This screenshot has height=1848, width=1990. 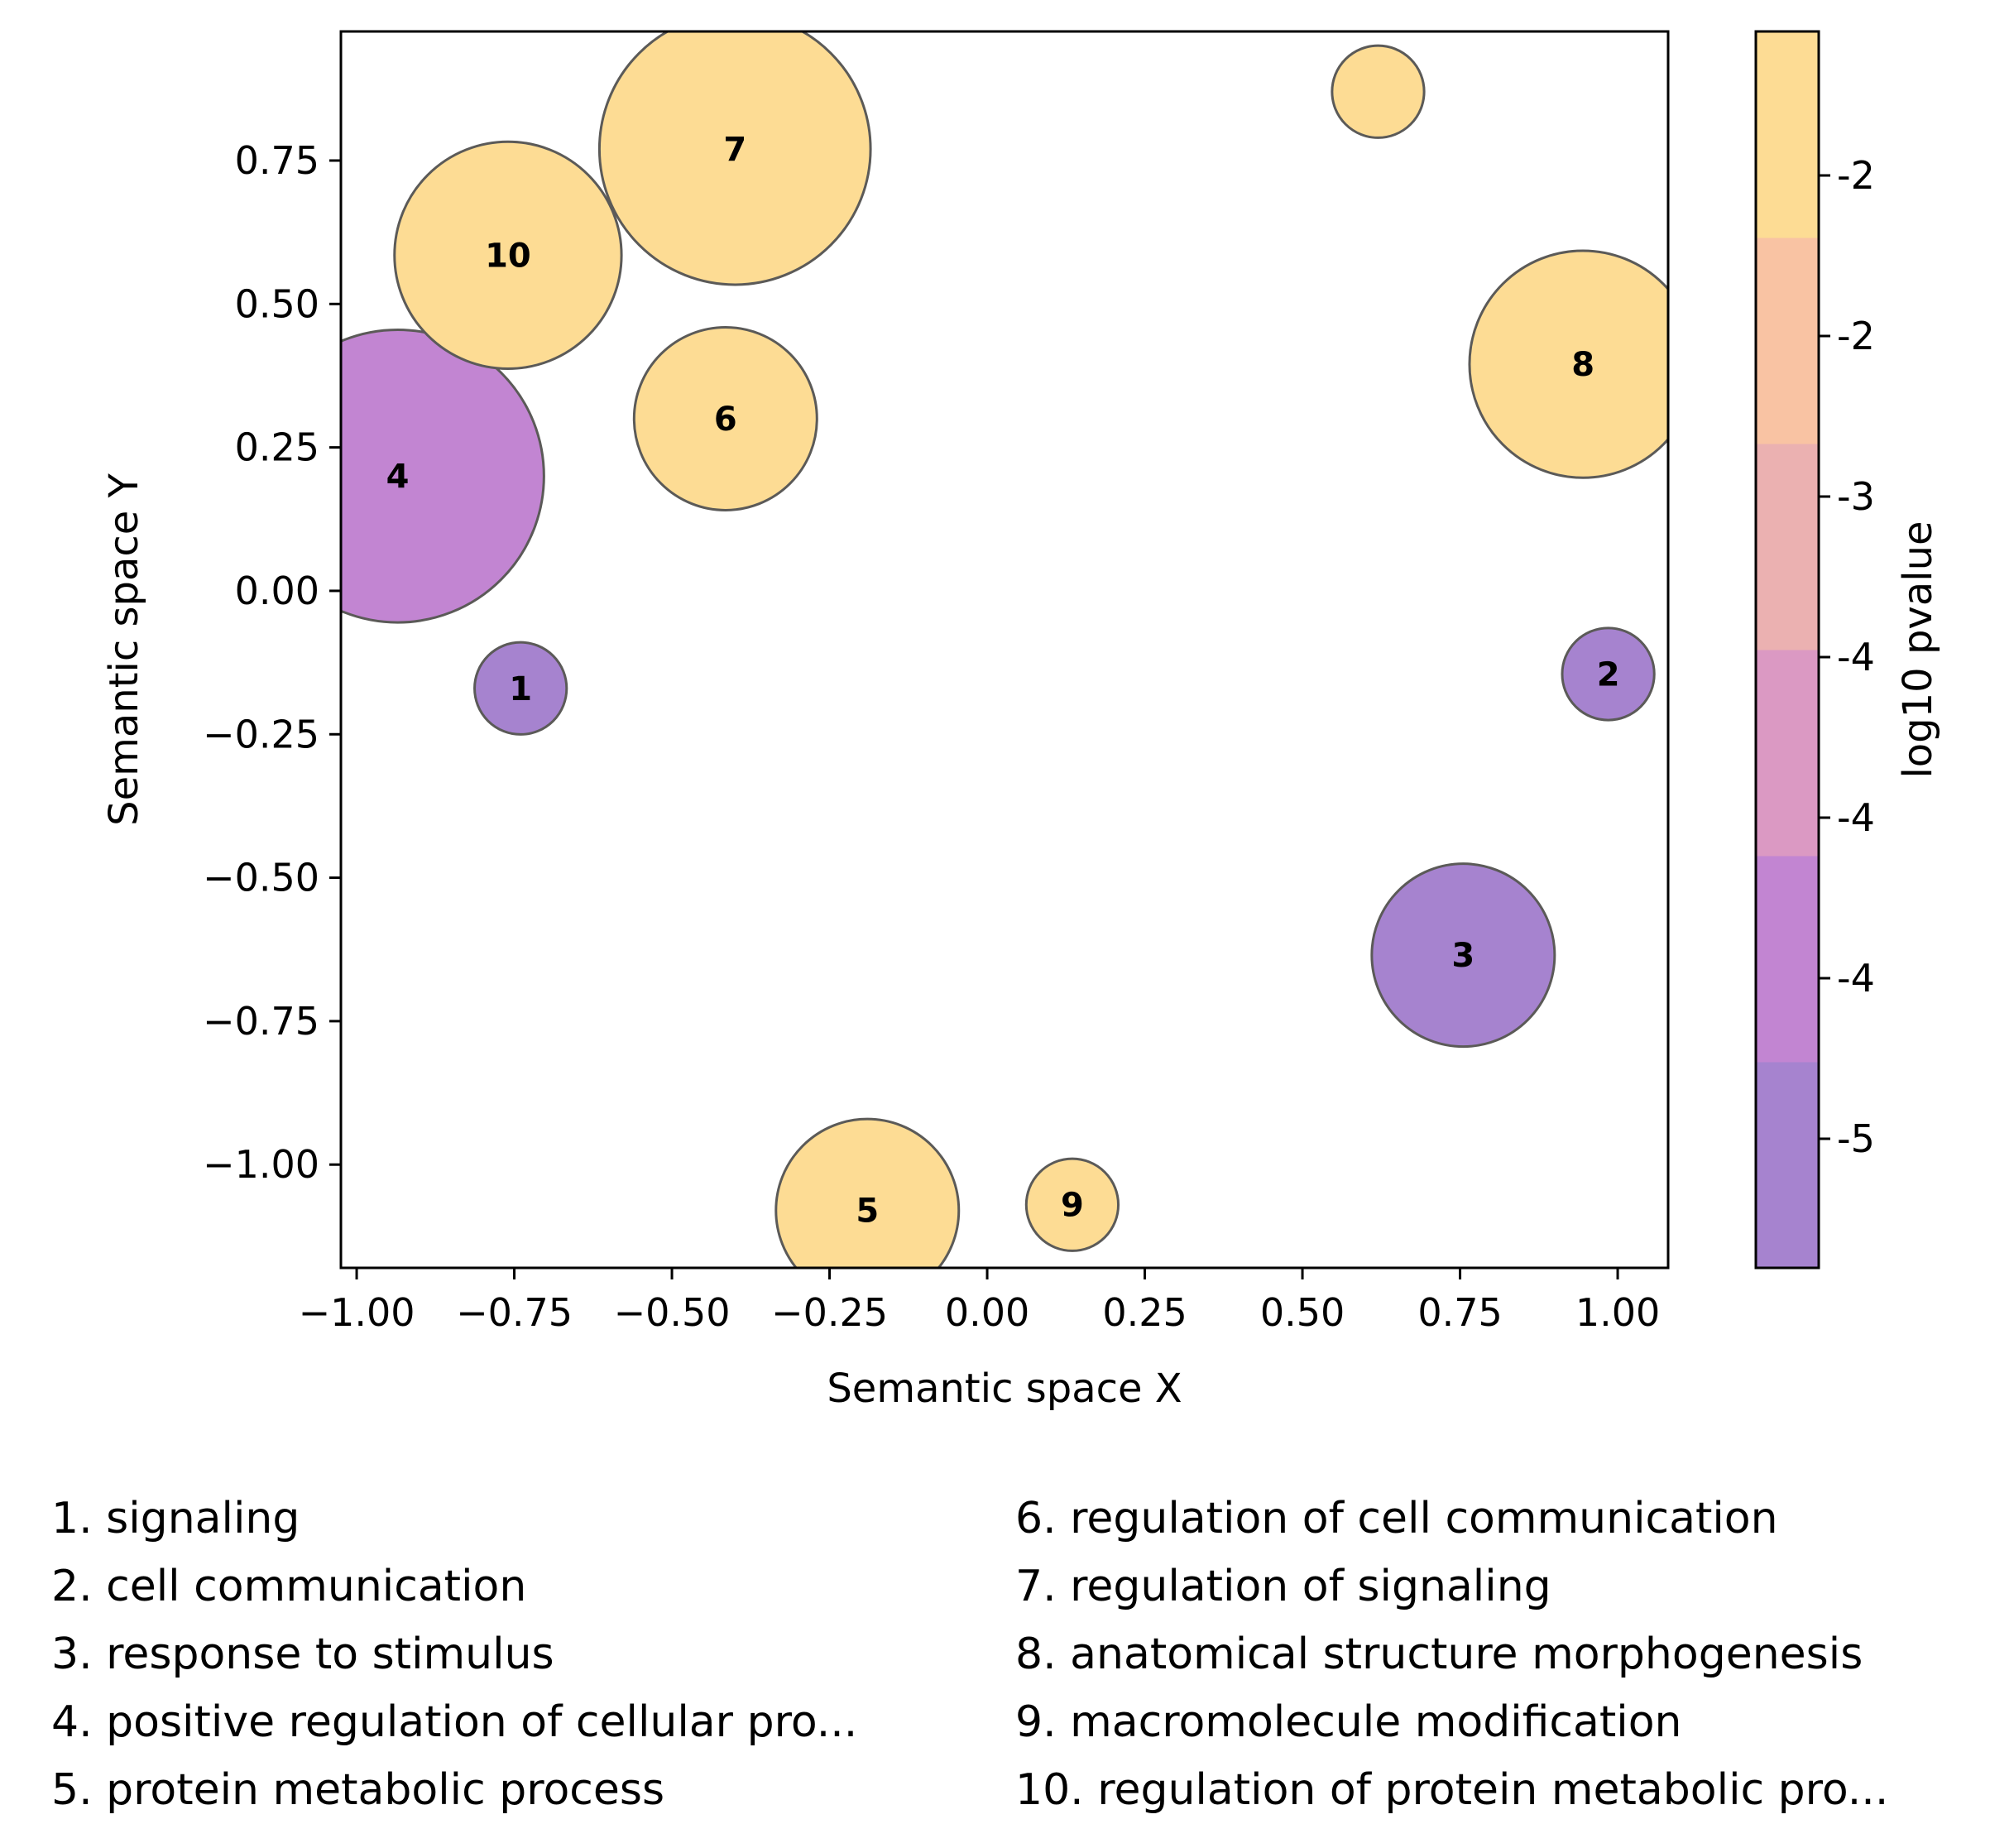 I want to click on bubble-label-6: 6, so click(x=726, y=420).